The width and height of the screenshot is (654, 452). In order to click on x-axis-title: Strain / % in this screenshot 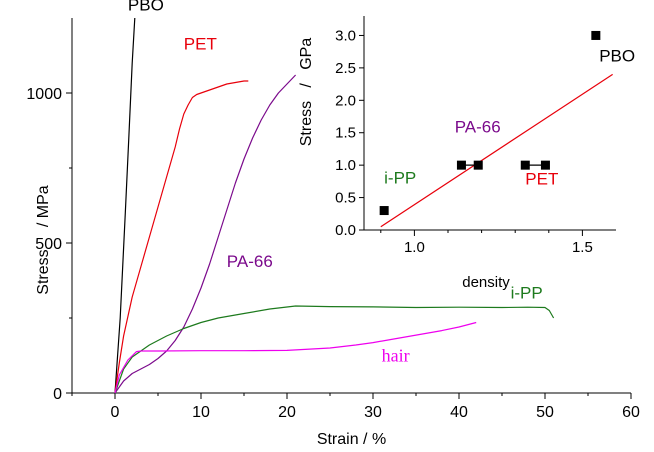, I will do `click(351, 439)`.